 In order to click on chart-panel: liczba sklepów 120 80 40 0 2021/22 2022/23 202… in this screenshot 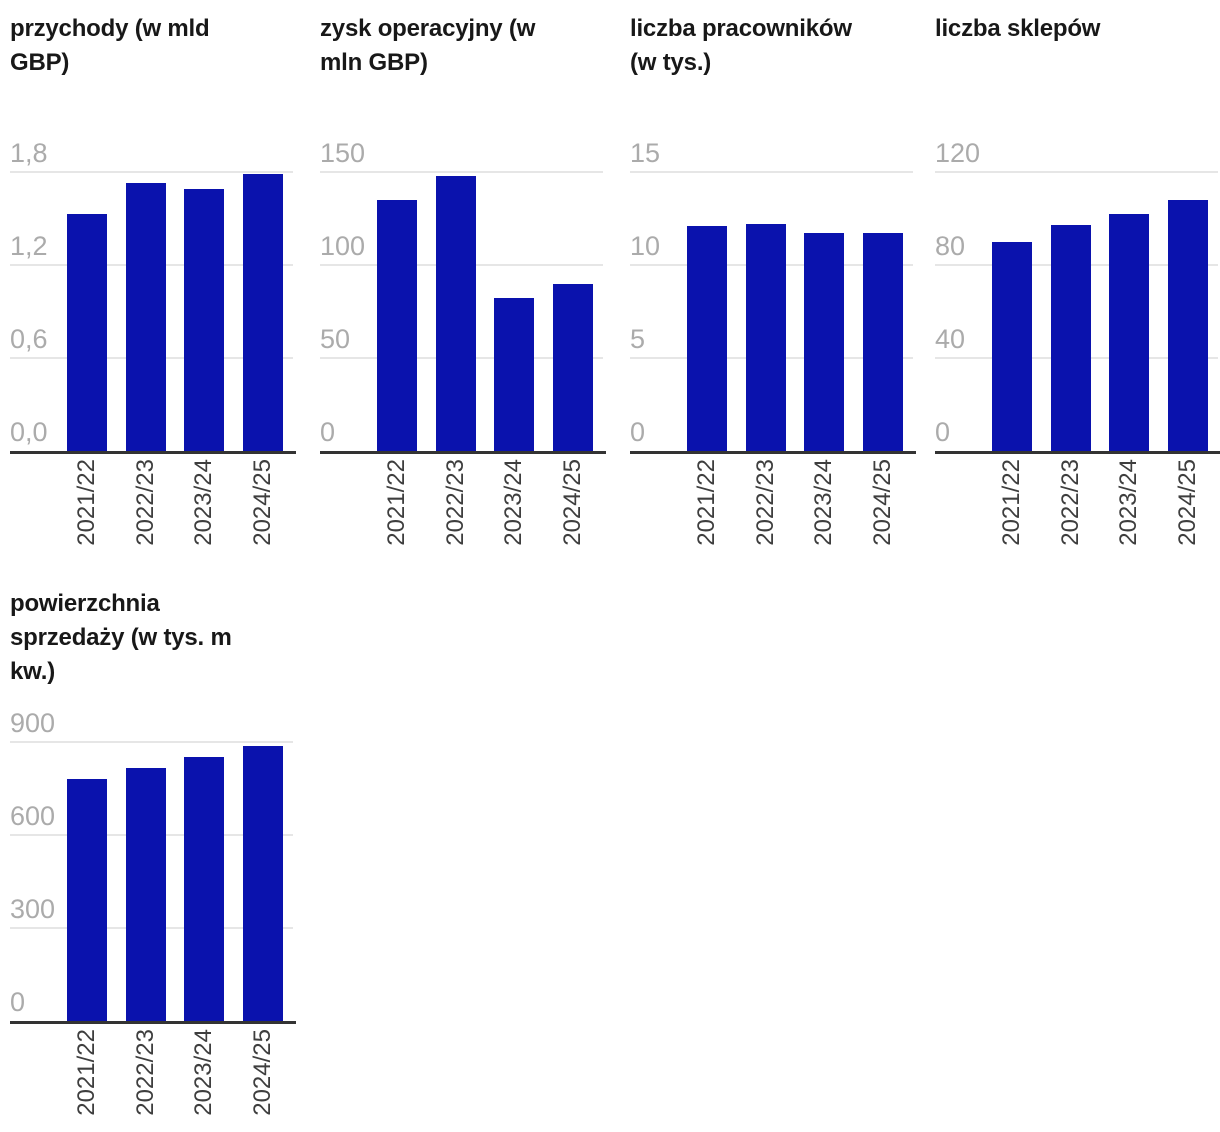, I will do `click(1072, 282)`.